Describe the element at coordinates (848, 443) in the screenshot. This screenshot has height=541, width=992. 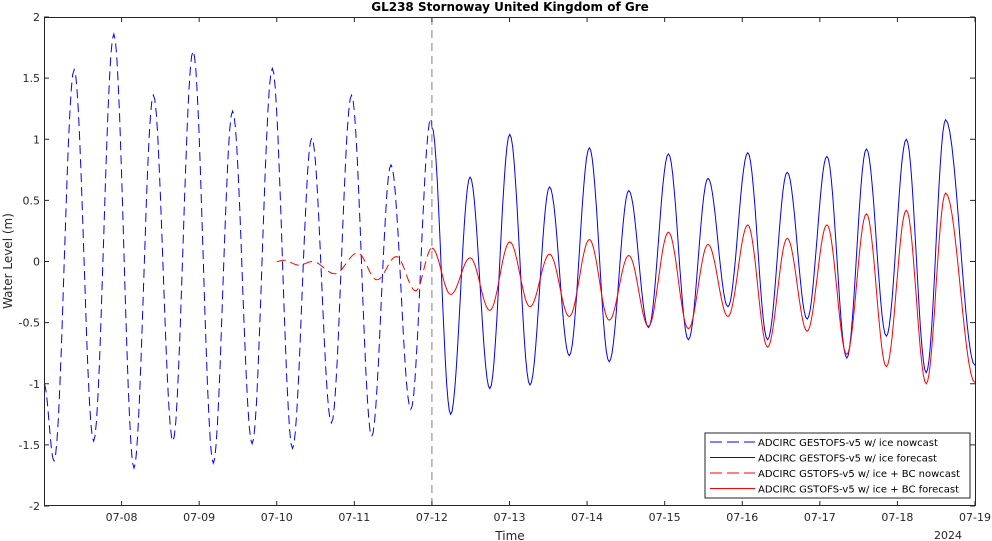
I see `legend-entry: ADCIRC GESTOFS-v5 w/ ice nowcast` at that location.